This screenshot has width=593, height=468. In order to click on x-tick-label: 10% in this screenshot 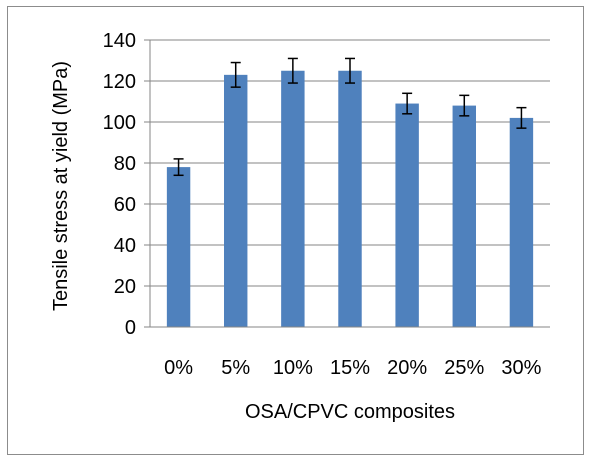, I will do `click(293, 368)`.